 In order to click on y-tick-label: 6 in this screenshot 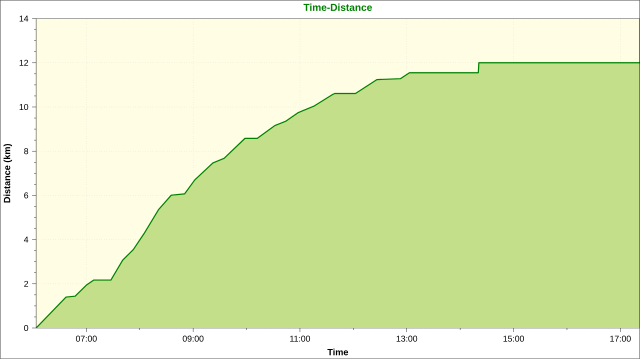, I will do `click(26, 195)`.